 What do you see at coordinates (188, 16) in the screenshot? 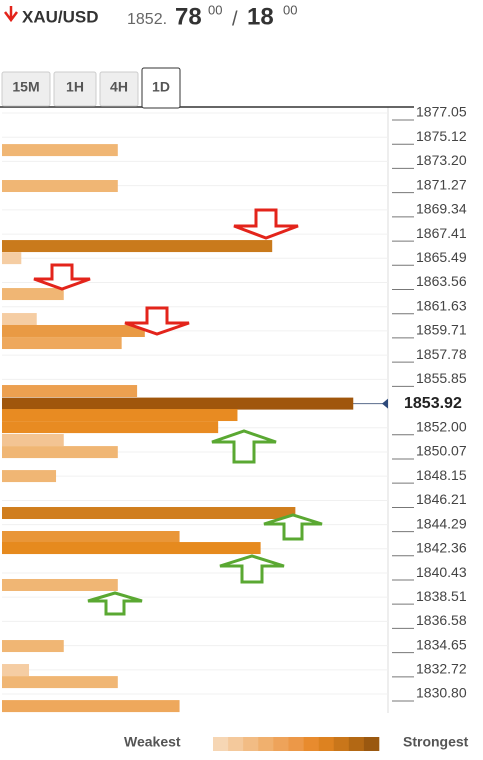
I see `bid-big: 78` at bounding box center [188, 16].